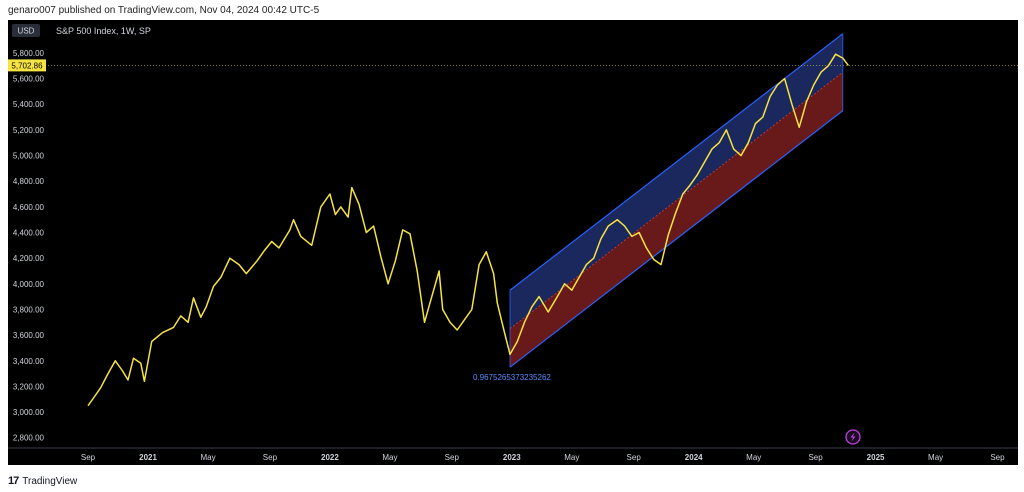  I want to click on y-tick-label: 3,600.00, so click(29, 335).